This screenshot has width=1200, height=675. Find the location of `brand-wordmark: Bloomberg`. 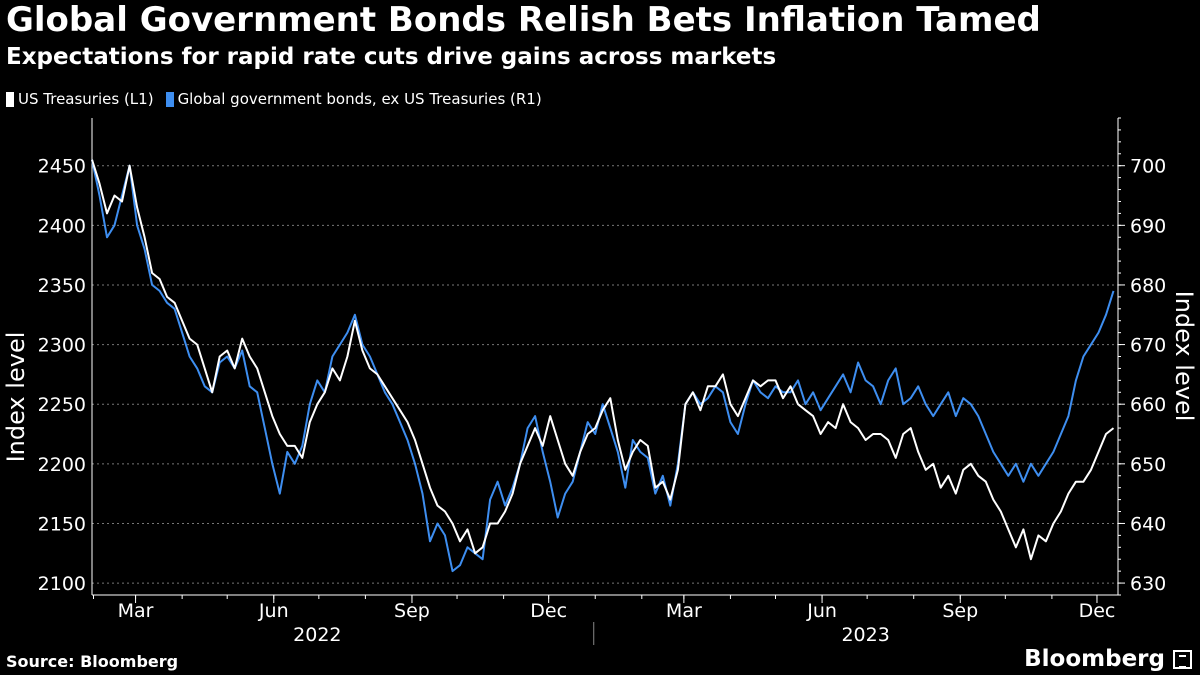

brand-wordmark: Bloomberg is located at coordinates (1094, 659).